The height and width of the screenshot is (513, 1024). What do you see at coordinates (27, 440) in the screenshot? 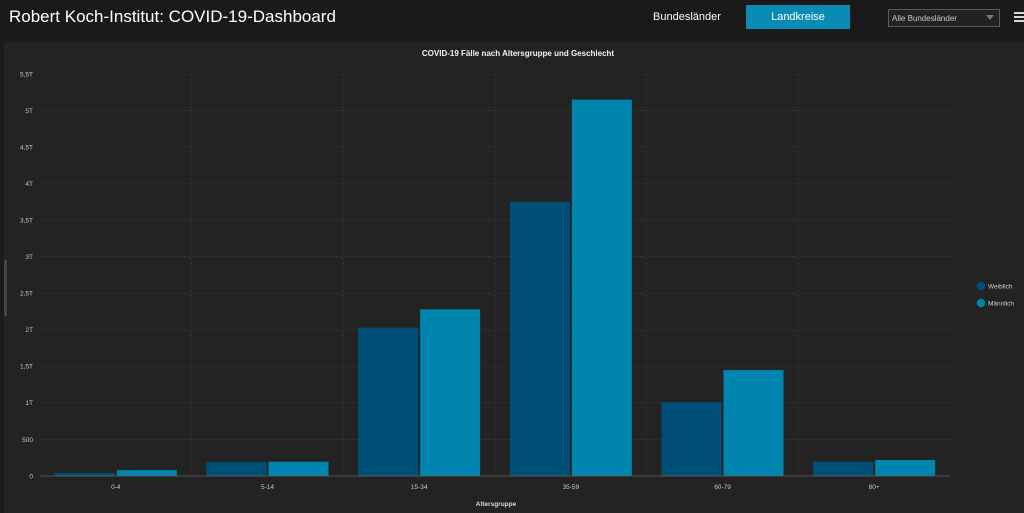
I see `y-tick-label: 500` at bounding box center [27, 440].